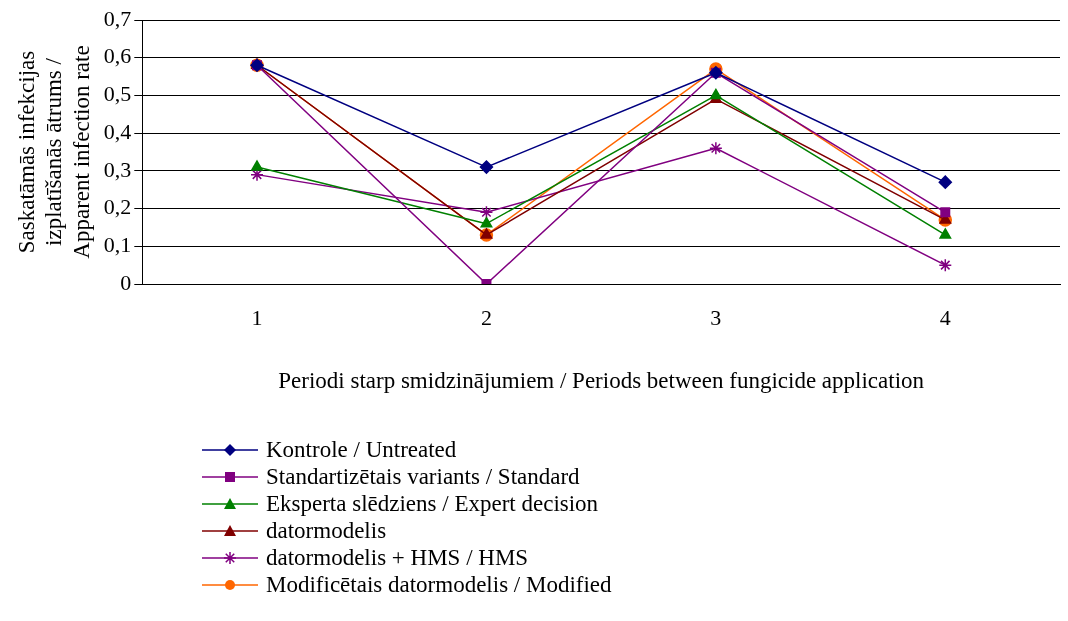 The image size is (1068, 621). Describe the element at coordinates (54, 152) in the screenshot. I see `y-axis-title: Saskatāmās infekcijas izplatīšanās ātrums / Apparent infection rate` at that location.